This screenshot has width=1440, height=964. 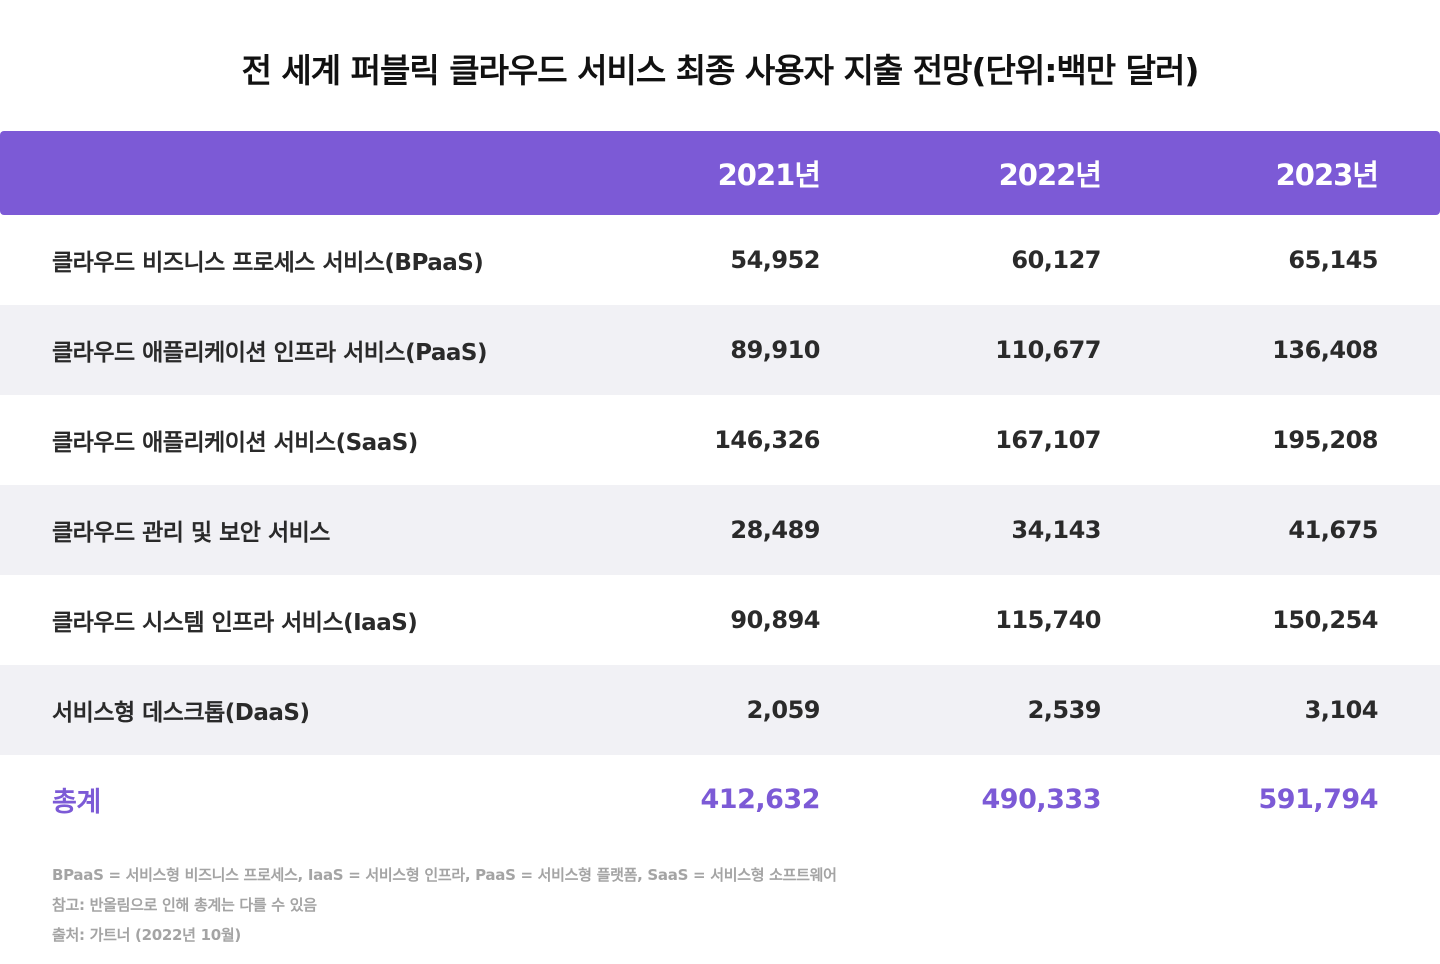 What do you see at coordinates (1333, 260) in the screenshot?
I see `value-2023: 65,145` at bounding box center [1333, 260].